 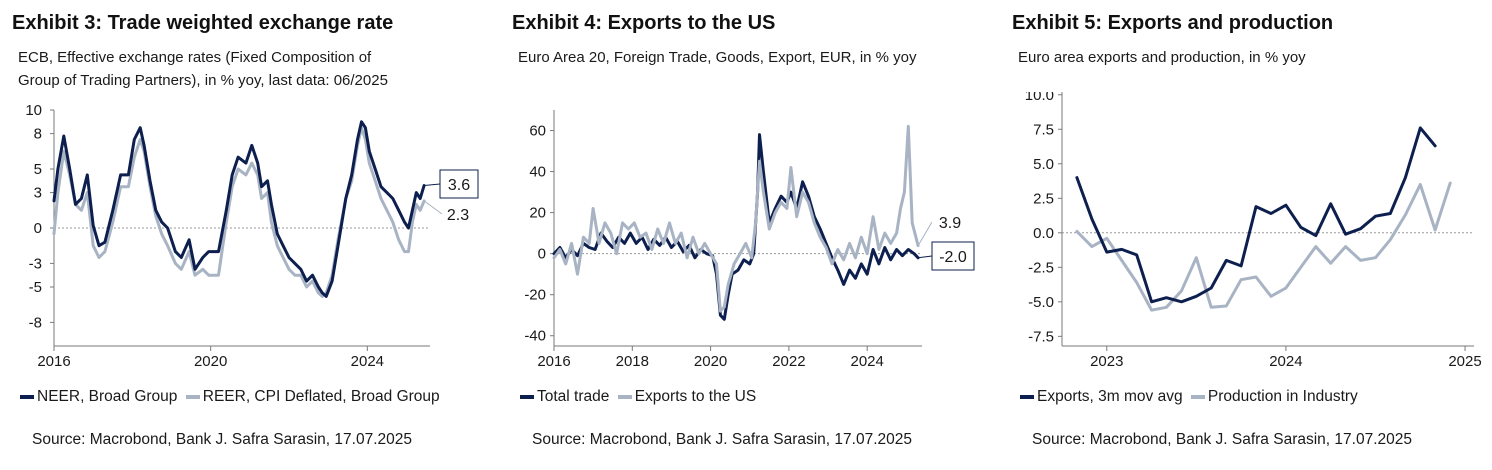 What do you see at coordinates (1173, 23) in the screenshot?
I see `chart-title: Exhibit 5: Exports and production` at bounding box center [1173, 23].